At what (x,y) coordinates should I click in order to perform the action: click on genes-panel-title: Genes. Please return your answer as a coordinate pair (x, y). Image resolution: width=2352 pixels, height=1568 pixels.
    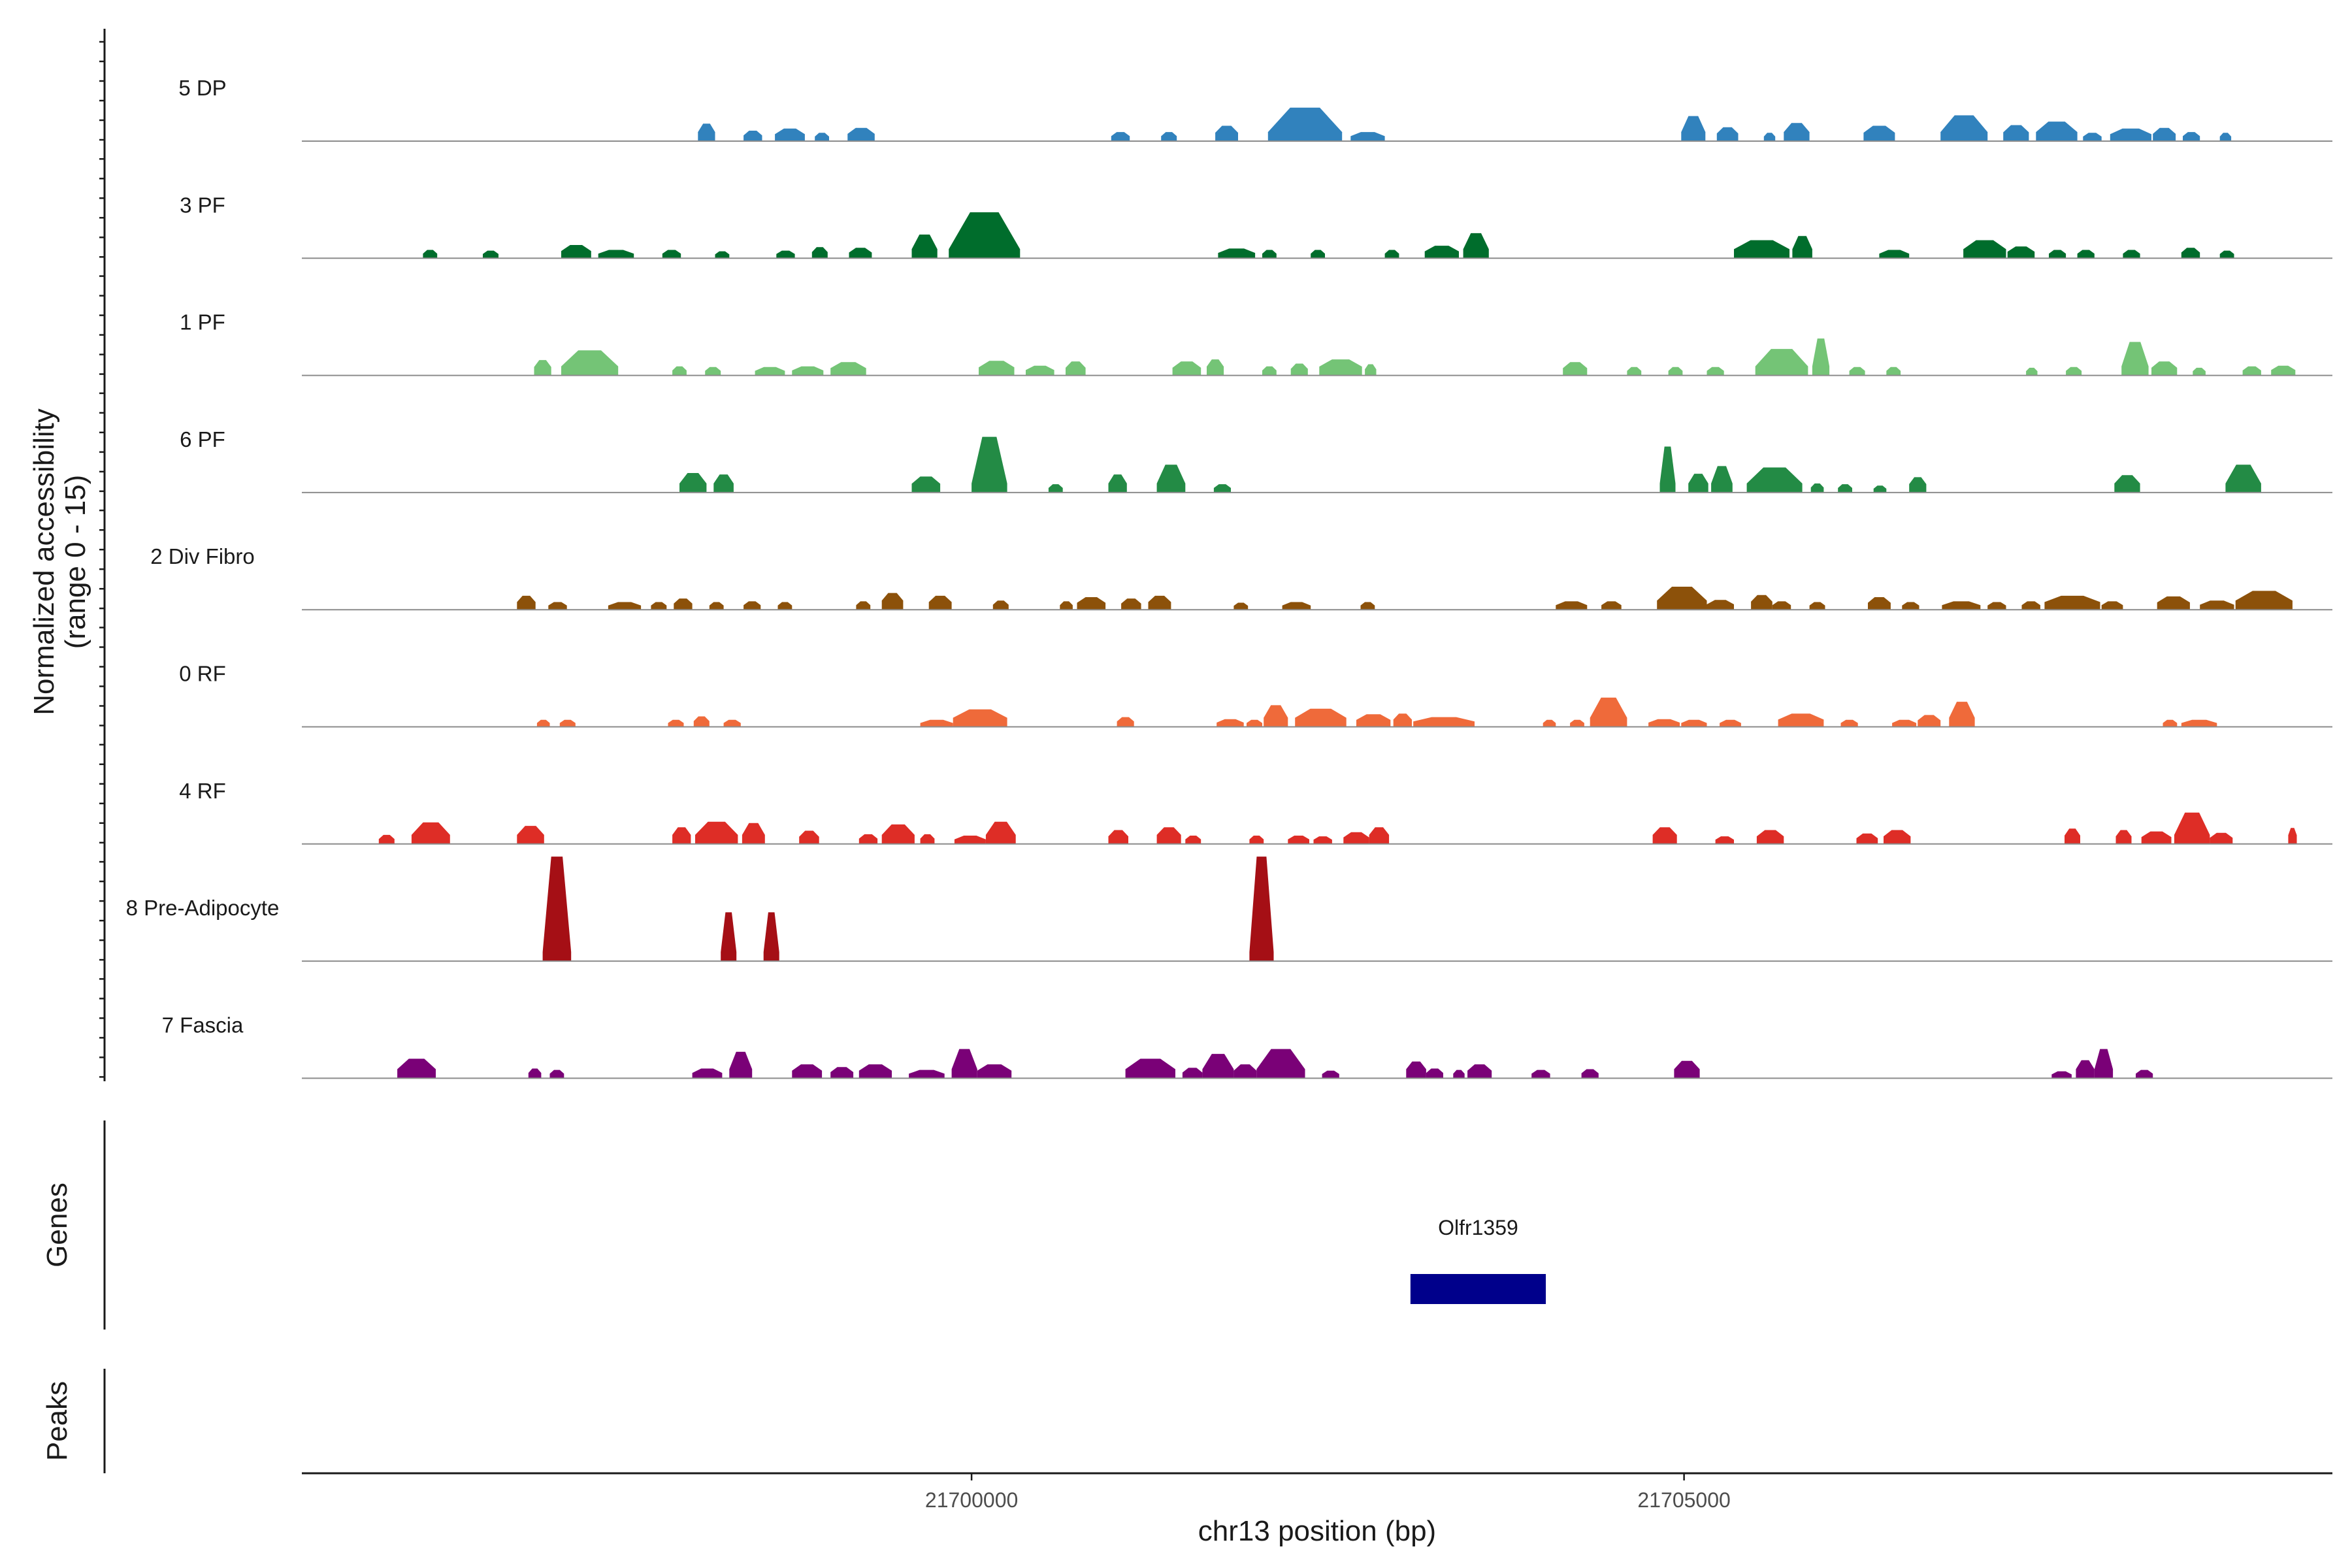
    Looking at the image, I should click on (57, 1225).